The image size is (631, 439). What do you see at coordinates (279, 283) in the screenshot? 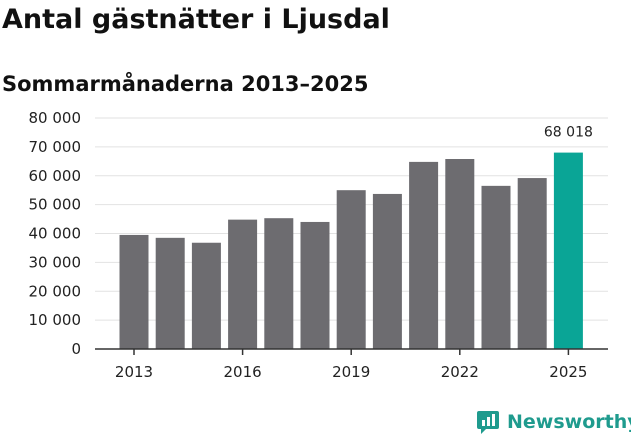
I see `bar-2017` at bounding box center [279, 283].